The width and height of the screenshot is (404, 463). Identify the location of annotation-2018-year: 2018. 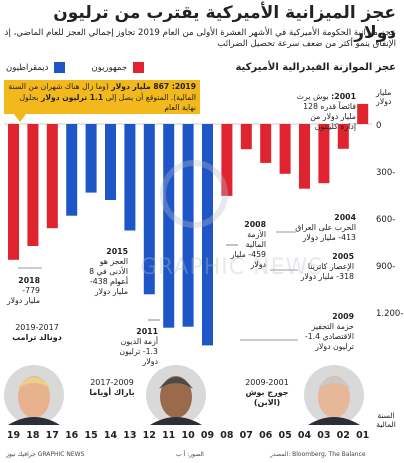
(29, 280).